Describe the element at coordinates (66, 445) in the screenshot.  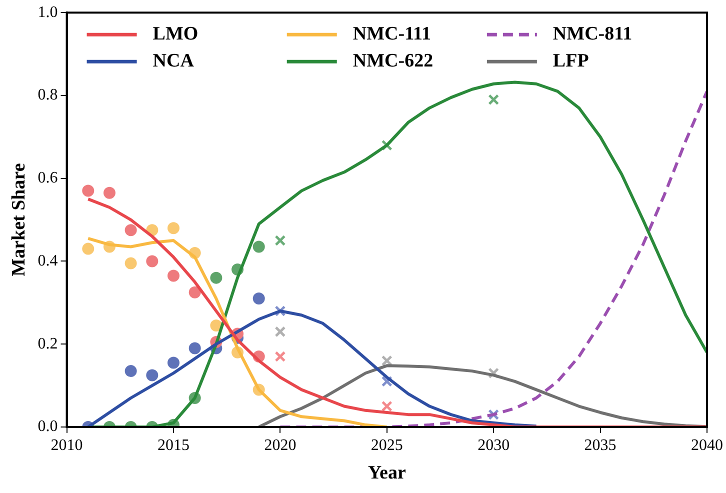
I see `x-tick-label: 2010` at that location.